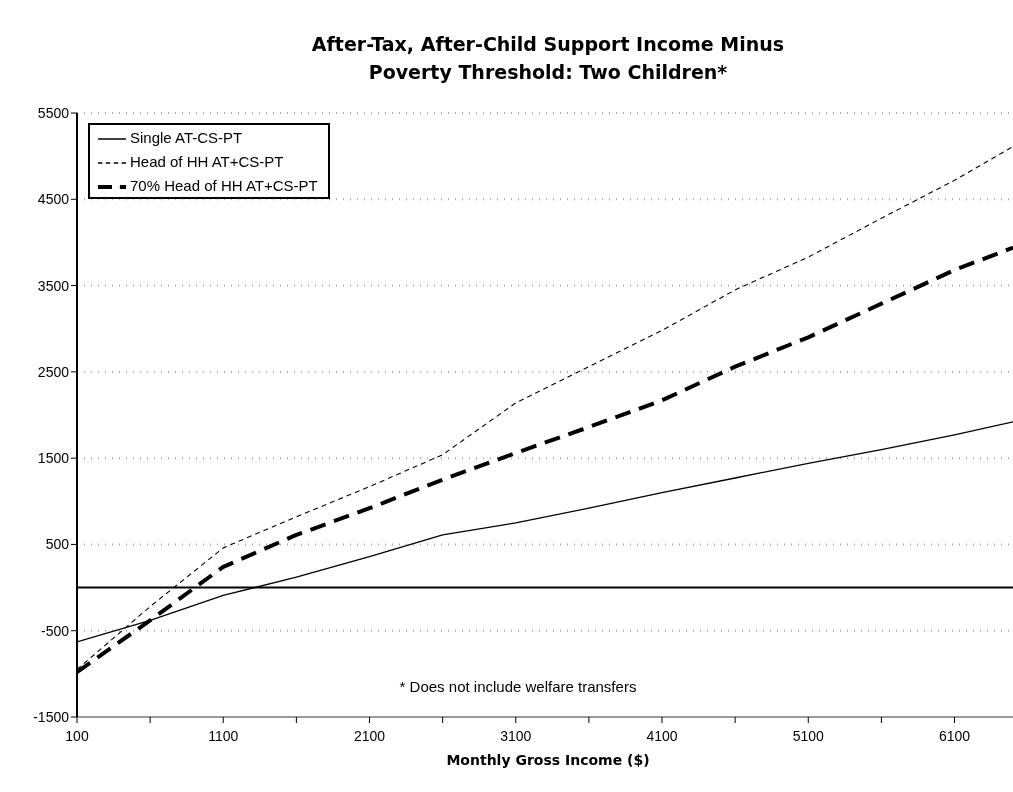 The width and height of the screenshot is (1013, 792). I want to click on legend-label: Single AT-CS-PT, so click(186, 138).